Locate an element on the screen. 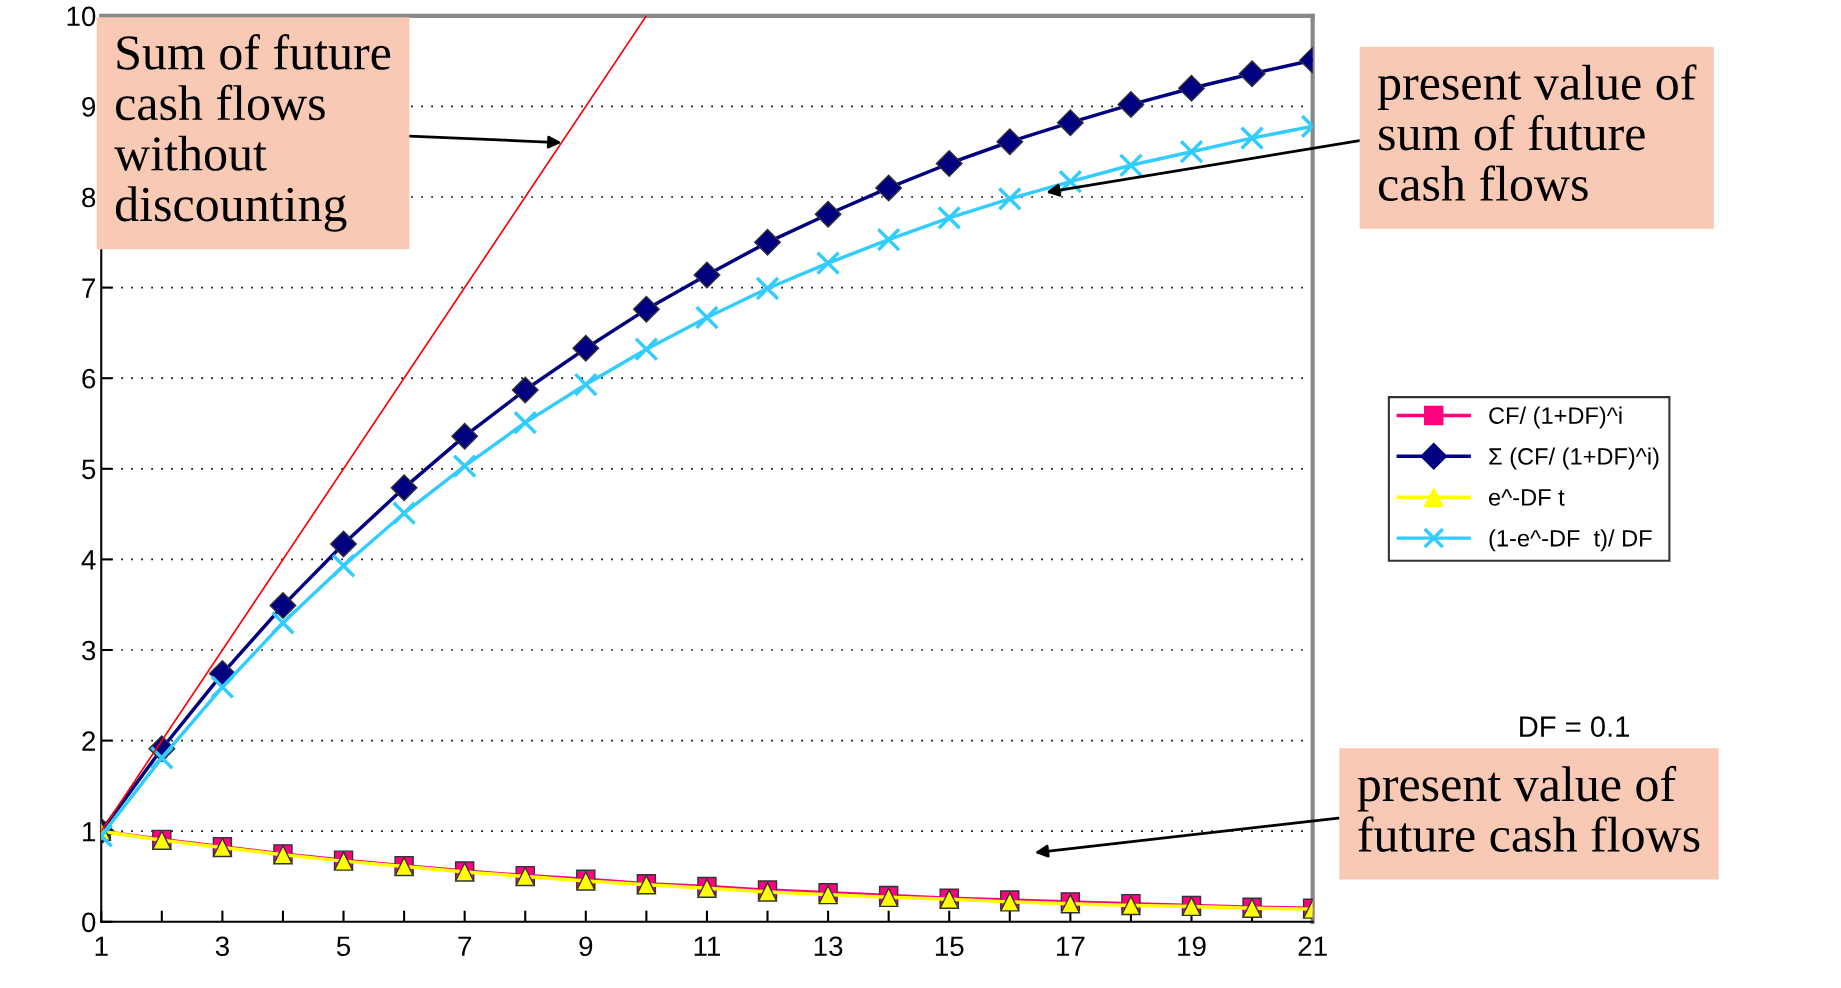 This screenshot has height=988, width=1841. annotation: present value of sum of future cash flows is located at coordinates (1537, 133).